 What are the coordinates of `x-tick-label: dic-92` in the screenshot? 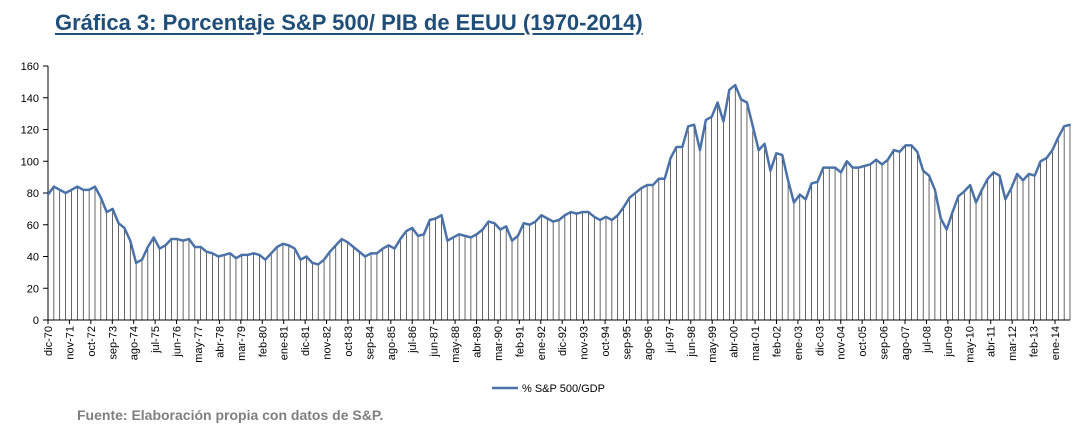 It's located at (563, 341).